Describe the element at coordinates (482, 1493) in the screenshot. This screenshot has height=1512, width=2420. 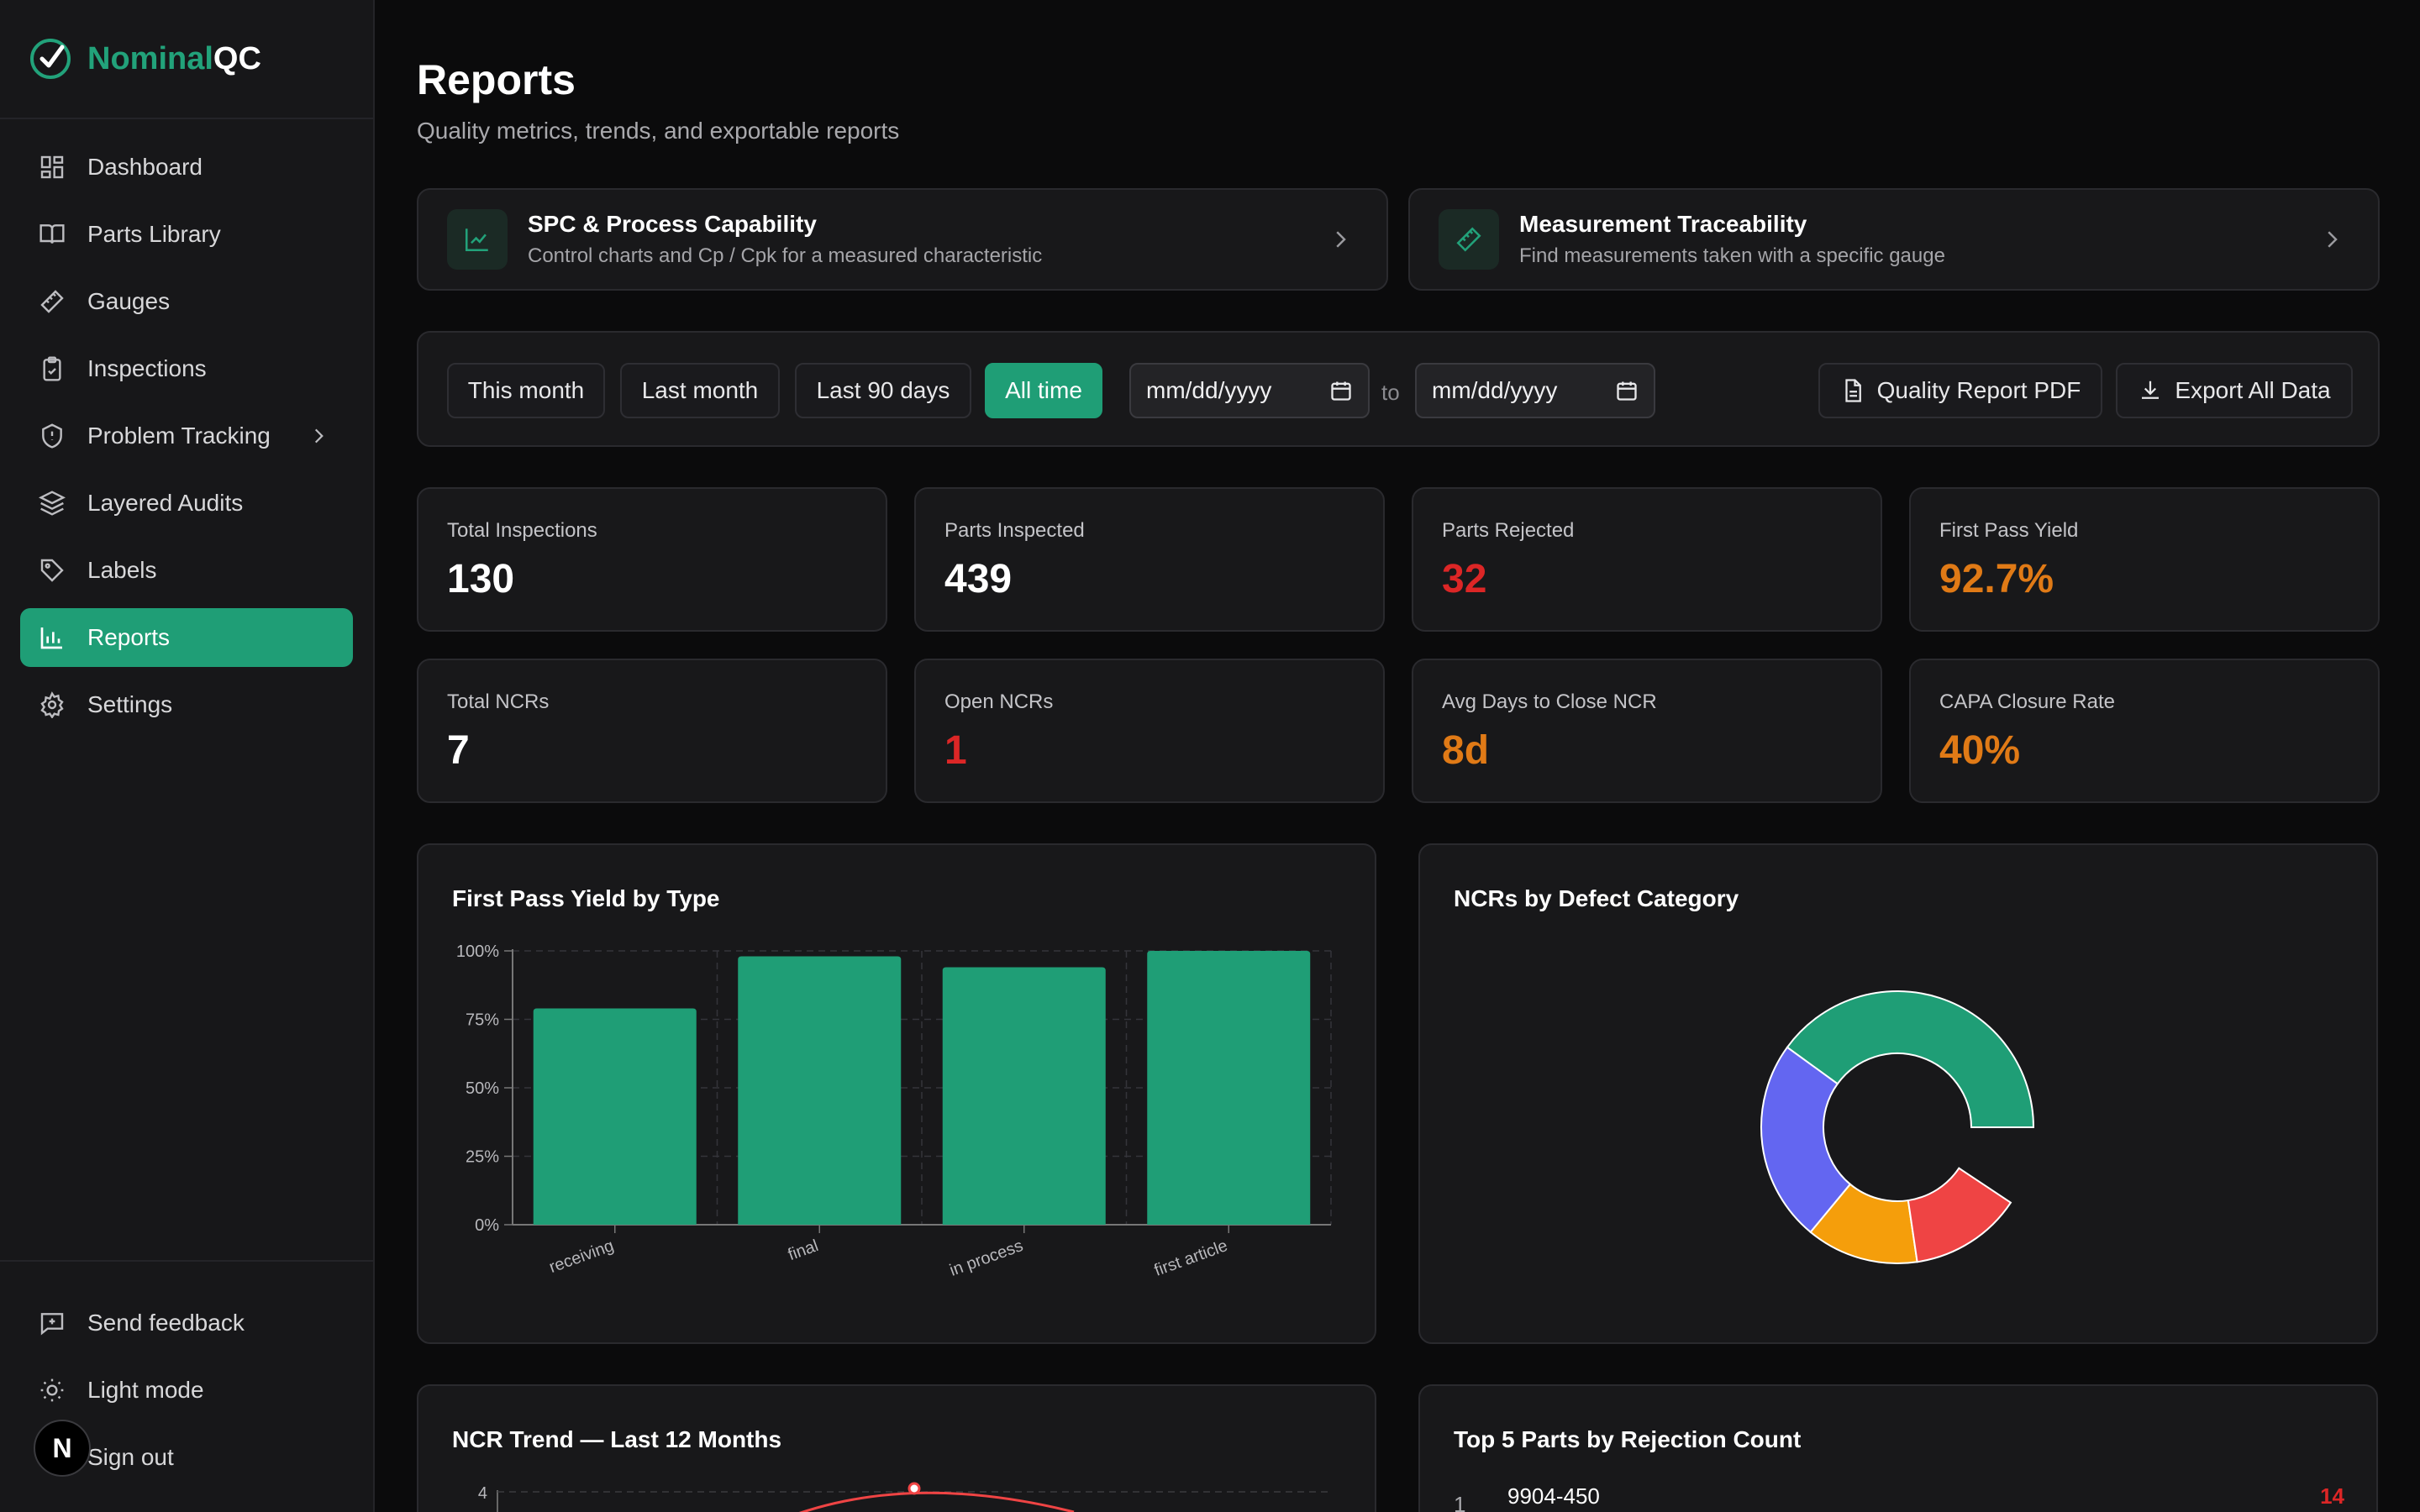
I see `y-tick-label: 4` at that location.